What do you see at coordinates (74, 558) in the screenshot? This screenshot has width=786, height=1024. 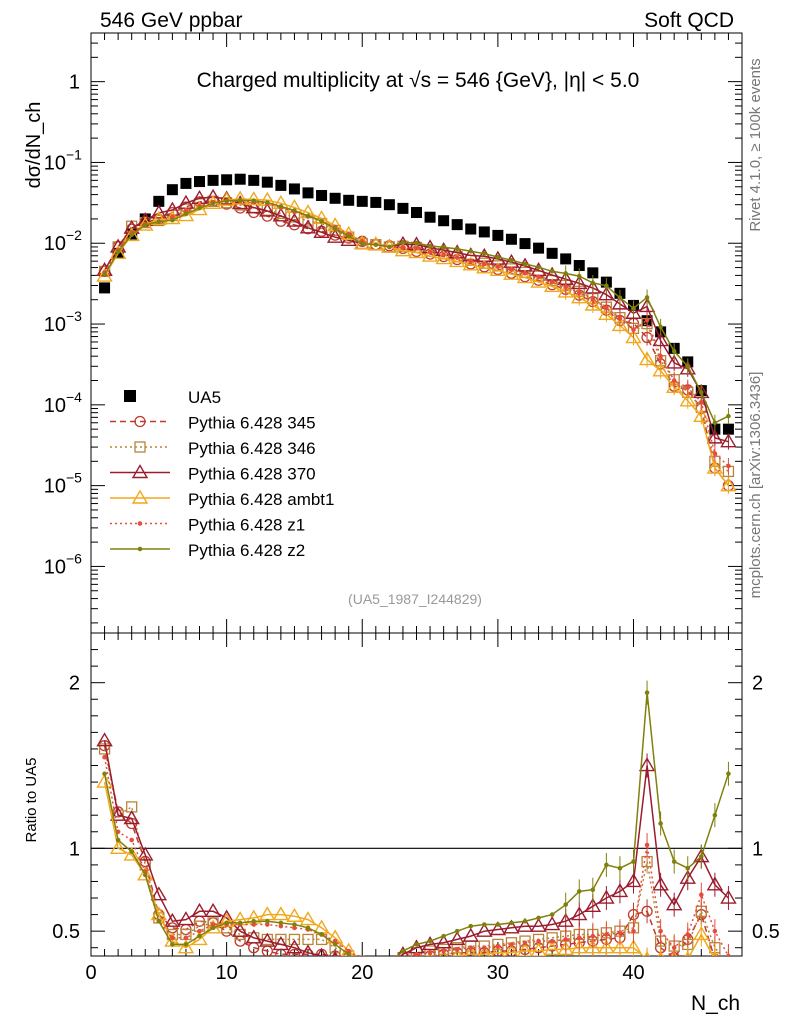 I see `y-tick-label-exp: −6` at bounding box center [74, 558].